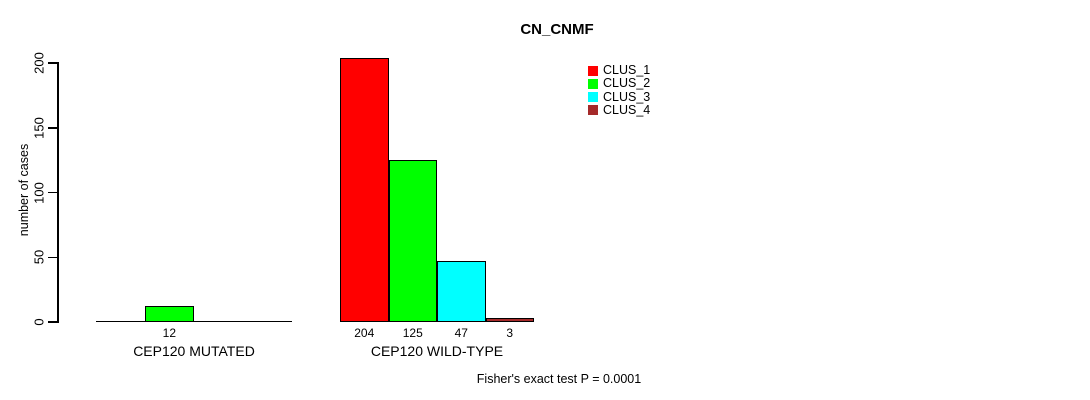  I want to click on legend-label: CLUS_2, so click(627, 83).